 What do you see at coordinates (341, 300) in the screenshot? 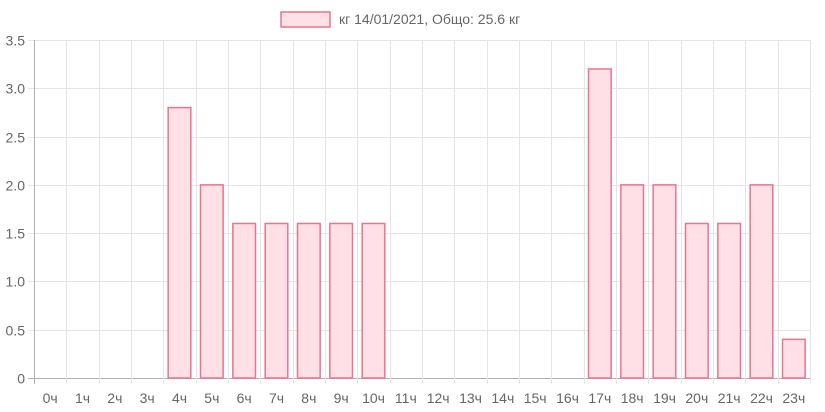
I see `bar-9ч` at bounding box center [341, 300].